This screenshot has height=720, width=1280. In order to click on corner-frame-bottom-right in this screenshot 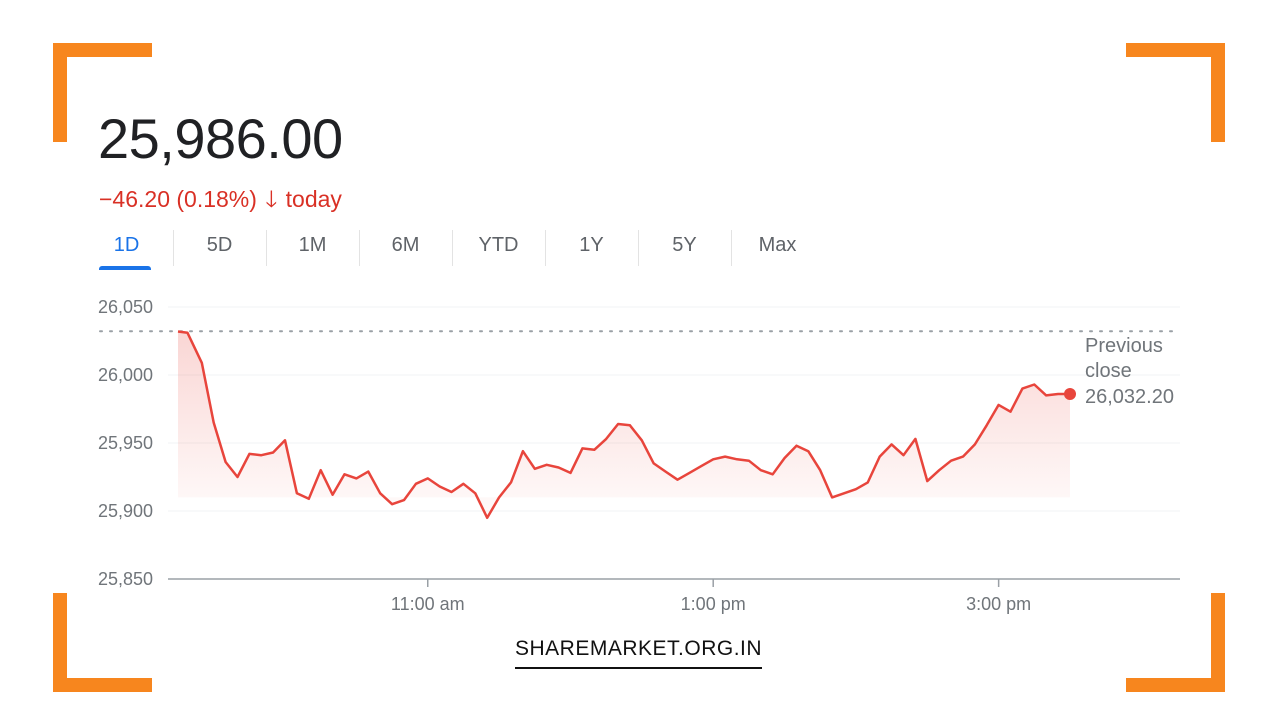, I will do `click(1175, 642)`.